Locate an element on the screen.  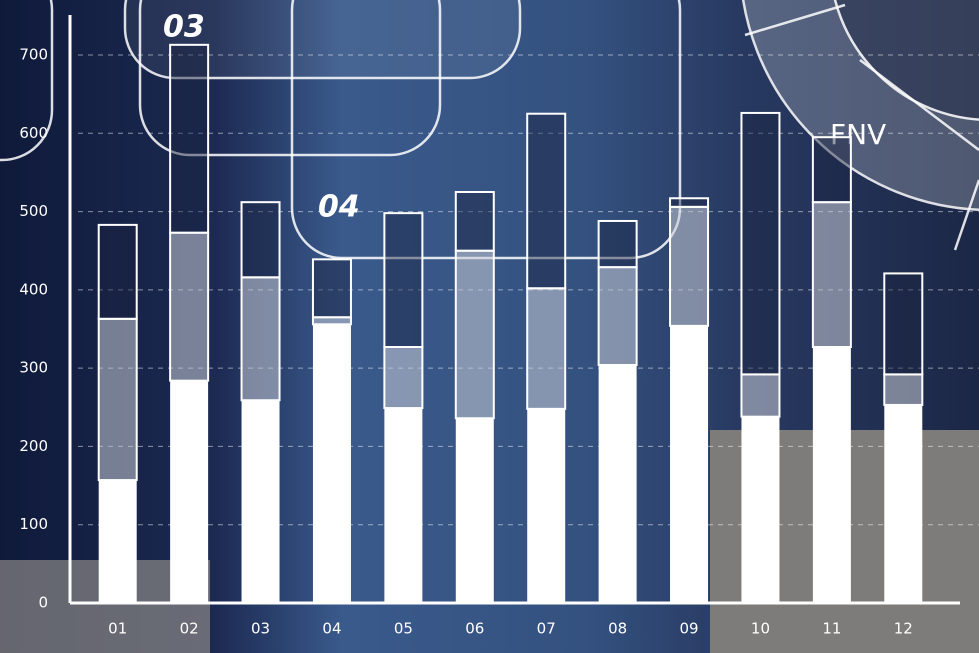
x-tick-label: 06 is located at coordinates (474, 629).